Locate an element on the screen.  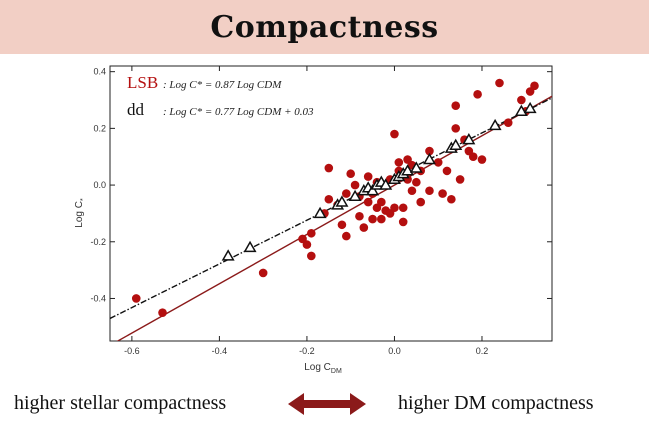
x-tick-label: 0.0 is located at coordinates (394, 351).